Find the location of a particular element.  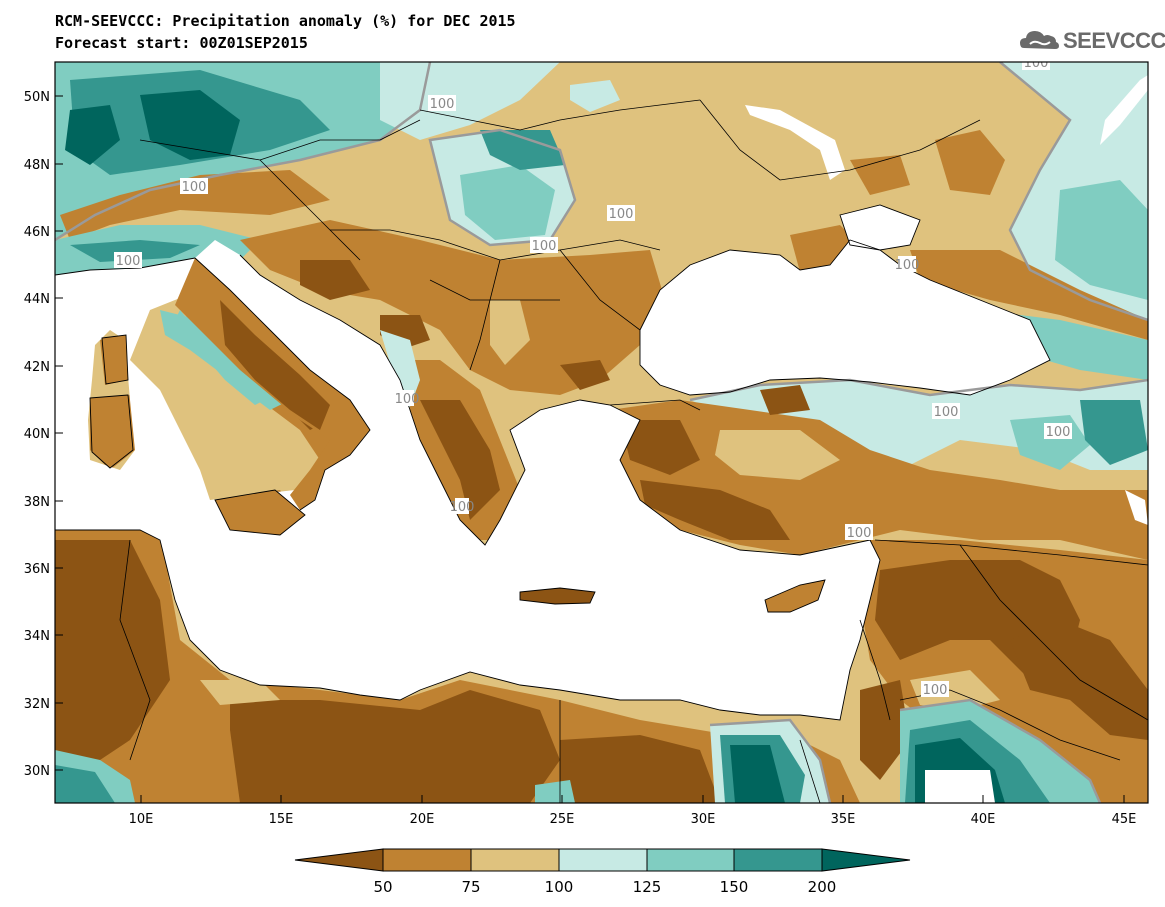

alps-extreme-wet-zone is located at coordinates (190, 125).